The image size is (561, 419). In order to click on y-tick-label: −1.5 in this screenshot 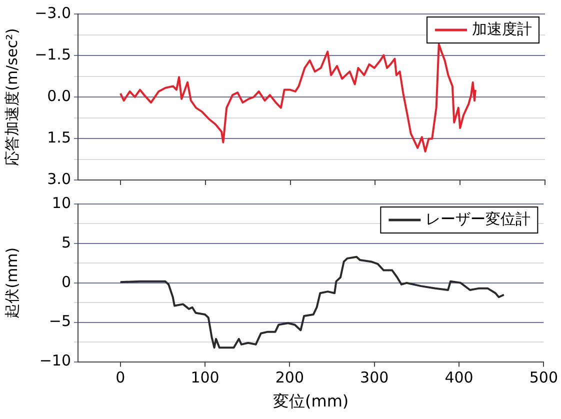, I will do `click(52, 54)`.